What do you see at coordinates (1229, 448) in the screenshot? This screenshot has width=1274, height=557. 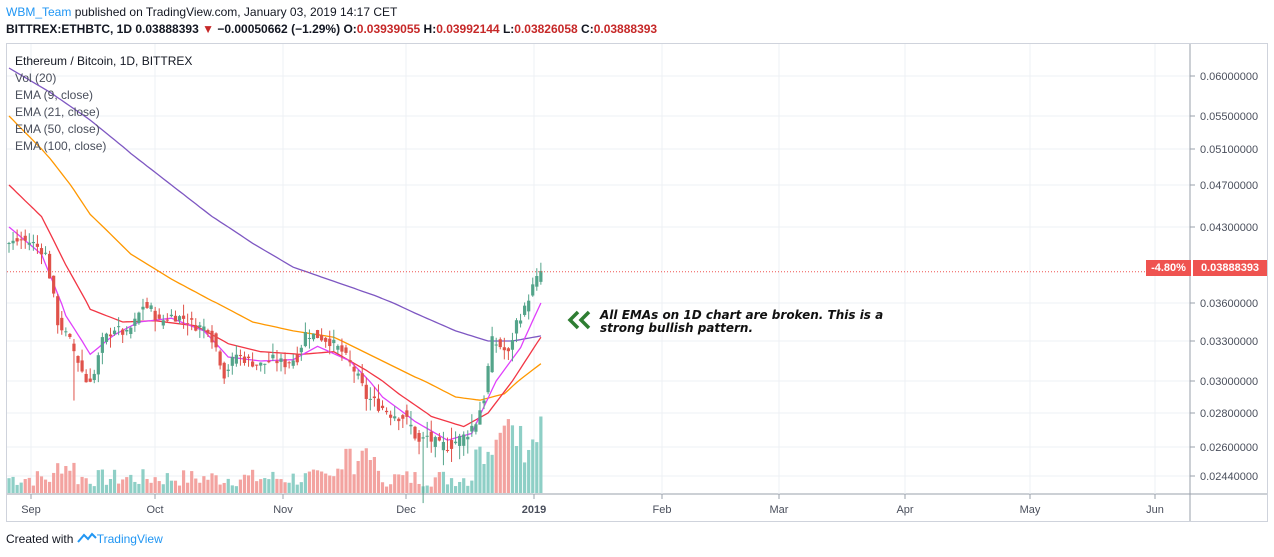 I see `y-tick-label: 0.02600000` at bounding box center [1229, 448].